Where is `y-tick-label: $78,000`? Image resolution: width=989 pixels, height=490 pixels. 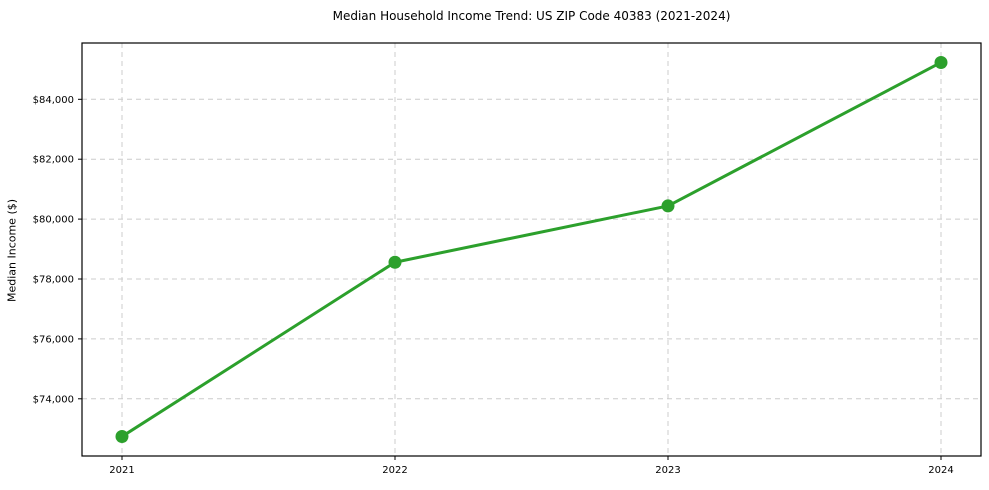 y-tick-label: $78,000 is located at coordinates (53, 280).